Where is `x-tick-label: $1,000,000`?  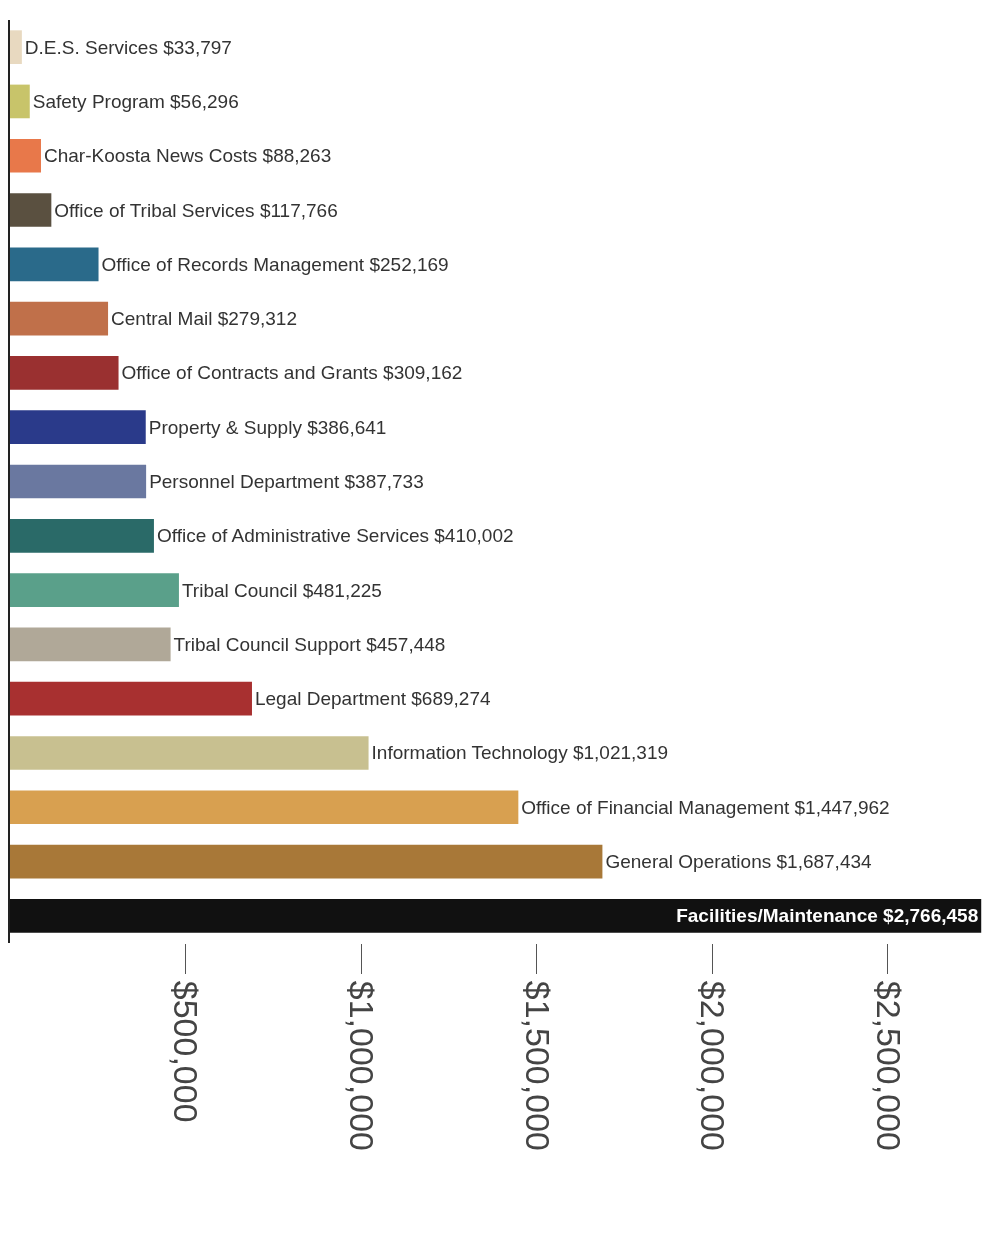 x-tick-label: $1,000,000 is located at coordinates (362, 1065).